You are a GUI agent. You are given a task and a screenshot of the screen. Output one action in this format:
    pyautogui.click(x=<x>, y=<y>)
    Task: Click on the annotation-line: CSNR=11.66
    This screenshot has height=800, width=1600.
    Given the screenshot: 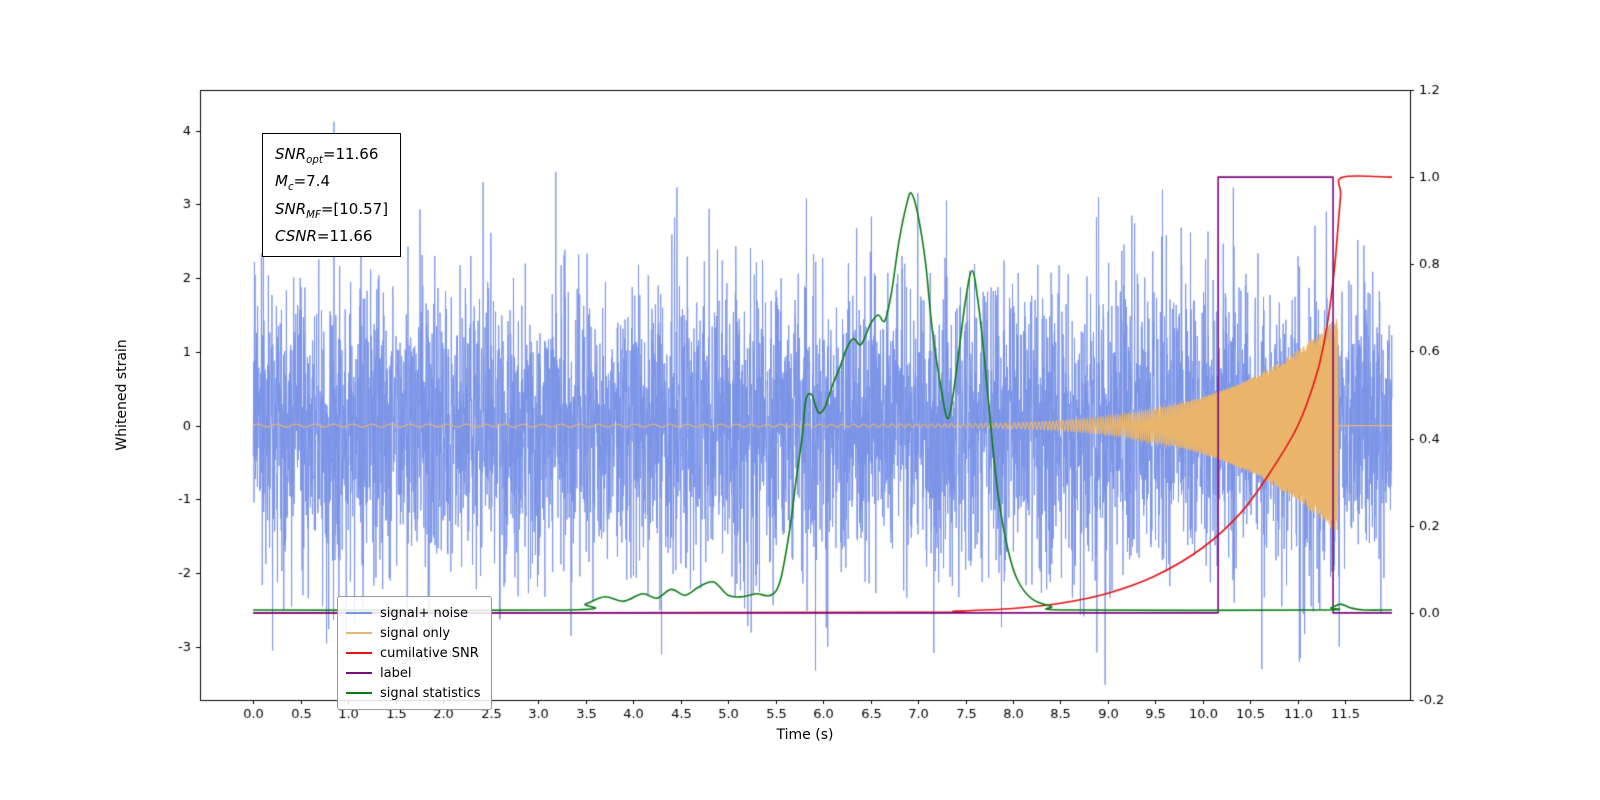 What is the action you would take?
    pyautogui.click(x=324, y=235)
    